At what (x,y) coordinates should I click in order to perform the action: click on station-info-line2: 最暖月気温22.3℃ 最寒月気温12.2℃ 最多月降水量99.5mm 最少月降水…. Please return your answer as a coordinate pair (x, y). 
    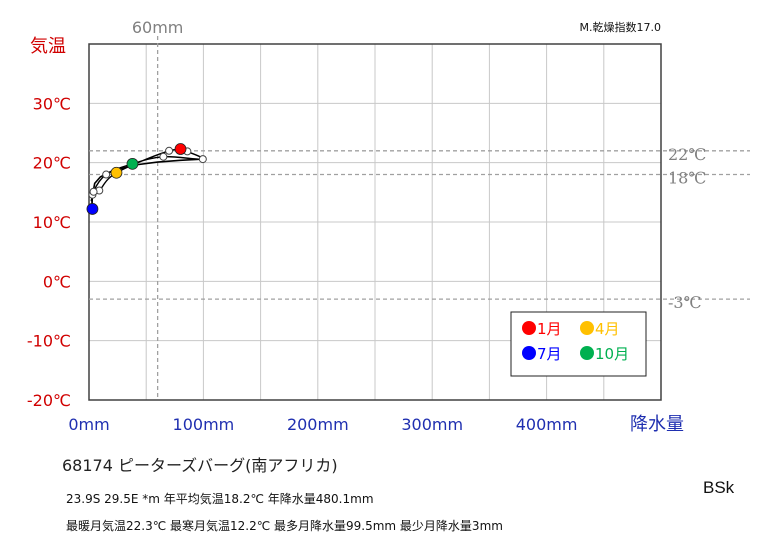
    Looking at the image, I should click on (284, 526).